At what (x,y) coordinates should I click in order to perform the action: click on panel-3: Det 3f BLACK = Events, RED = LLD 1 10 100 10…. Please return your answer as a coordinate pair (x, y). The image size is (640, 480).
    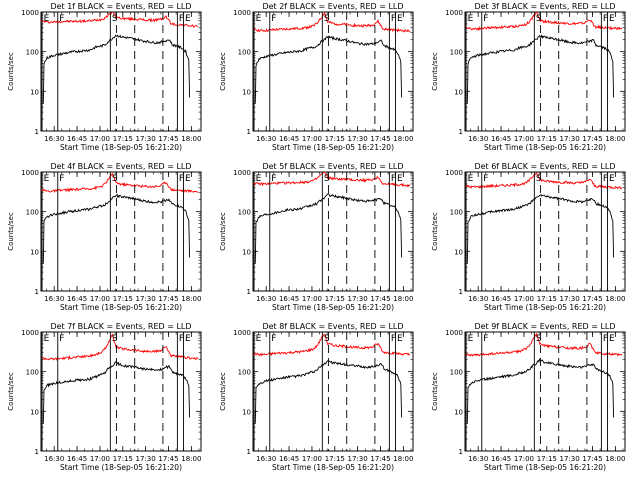
    Looking at the image, I should click on (528, 77).